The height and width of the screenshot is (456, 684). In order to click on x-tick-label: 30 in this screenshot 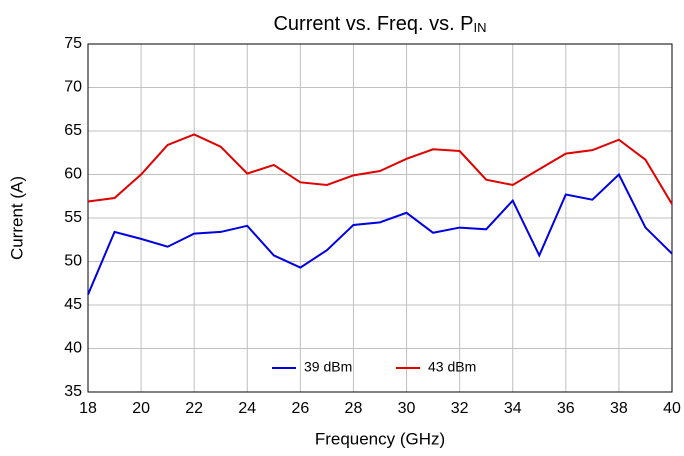, I will do `click(407, 408)`.